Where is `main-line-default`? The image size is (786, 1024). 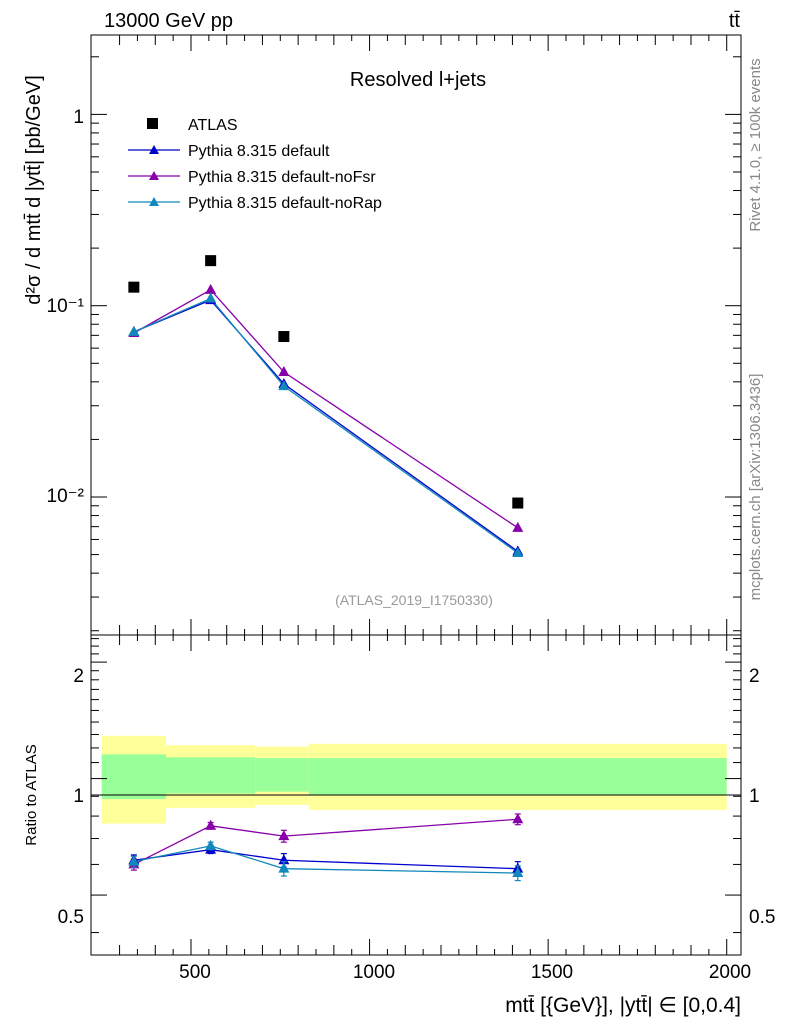 main-line-default is located at coordinates (326, 425).